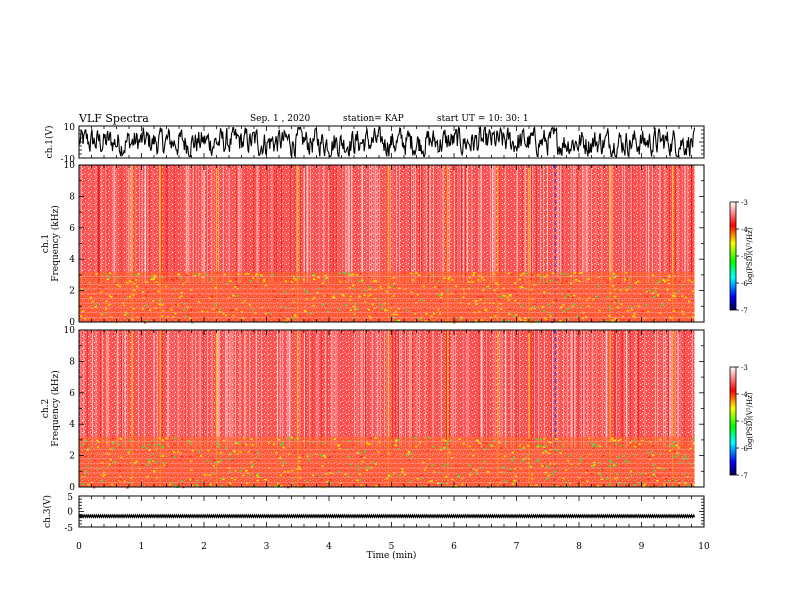  Describe the element at coordinates (744, 368) in the screenshot. I see `colorbar-tick-label: -3` at that location.